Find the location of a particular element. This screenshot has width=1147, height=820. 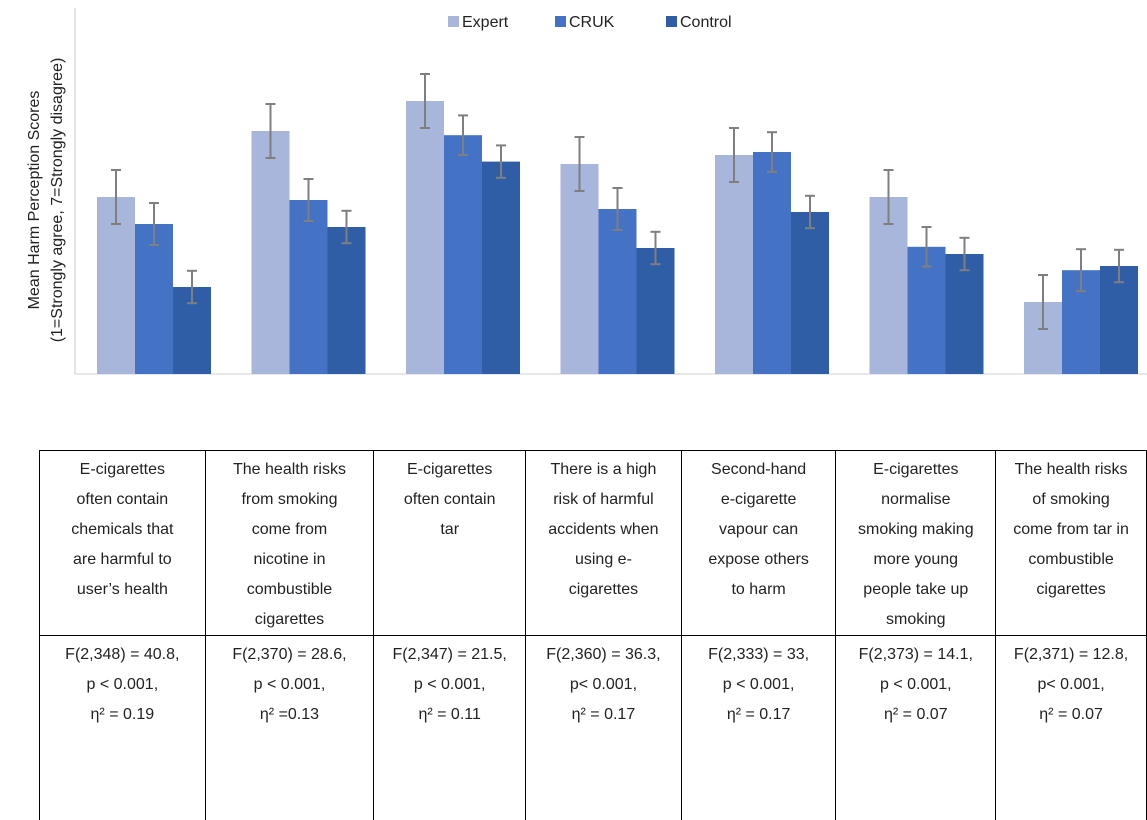

category-label-line: accidents when is located at coordinates (603, 530).